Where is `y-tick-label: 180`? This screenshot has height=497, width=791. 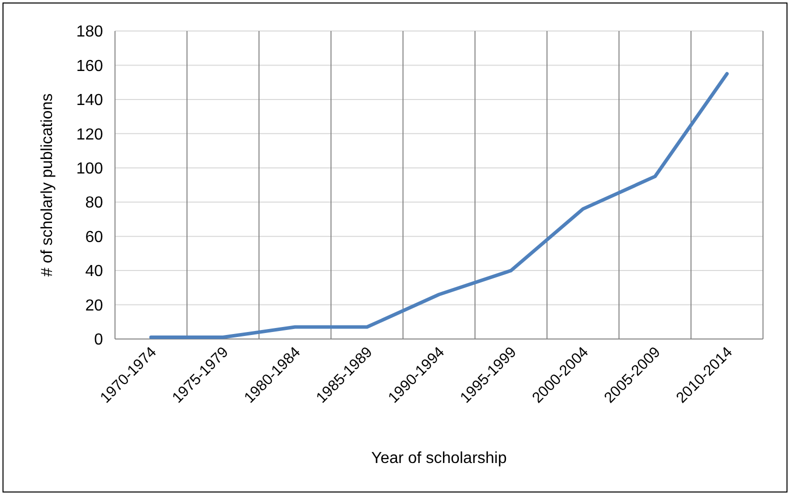 y-tick-label: 180 is located at coordinates (90, 32).